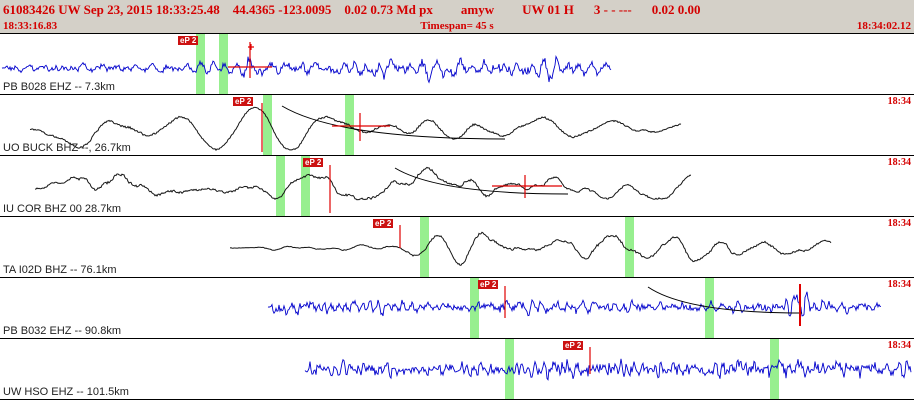 The width and height of the screenshot is (914, 400). I want to click on network-code: UW 01 H, so click(548, 9).